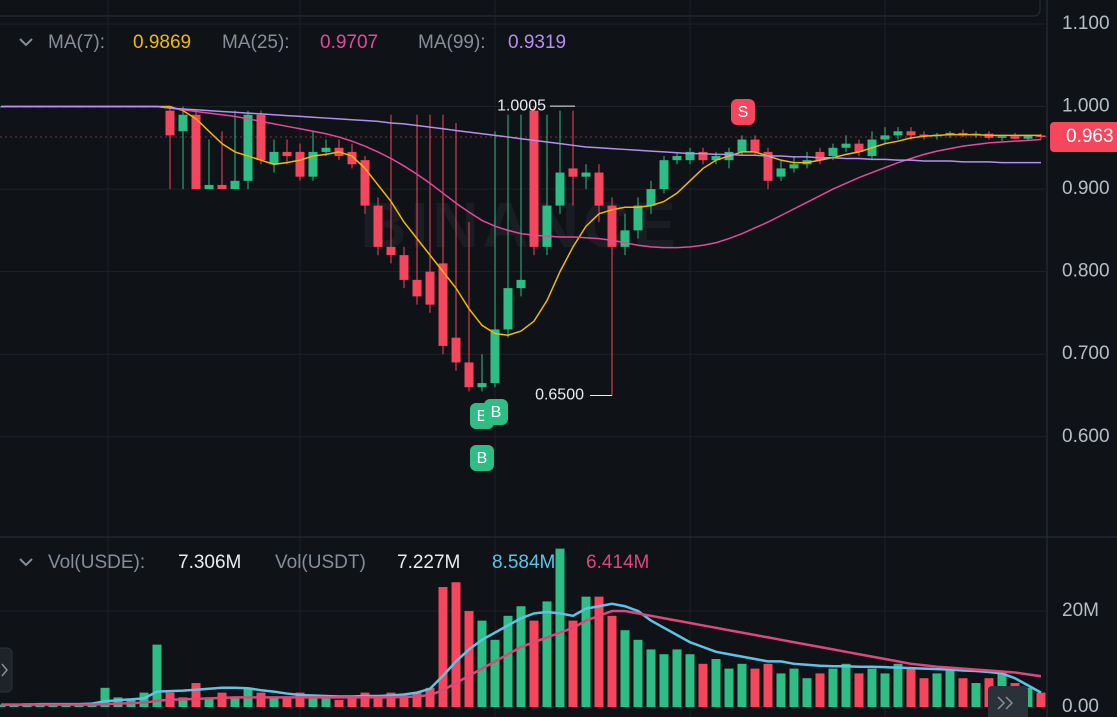 The width and height of the screenshot is (1117, 717). Describe the element at coordinates (1080, 706) in the screenshot. I see `y-tick-label: 0.00` at that location.